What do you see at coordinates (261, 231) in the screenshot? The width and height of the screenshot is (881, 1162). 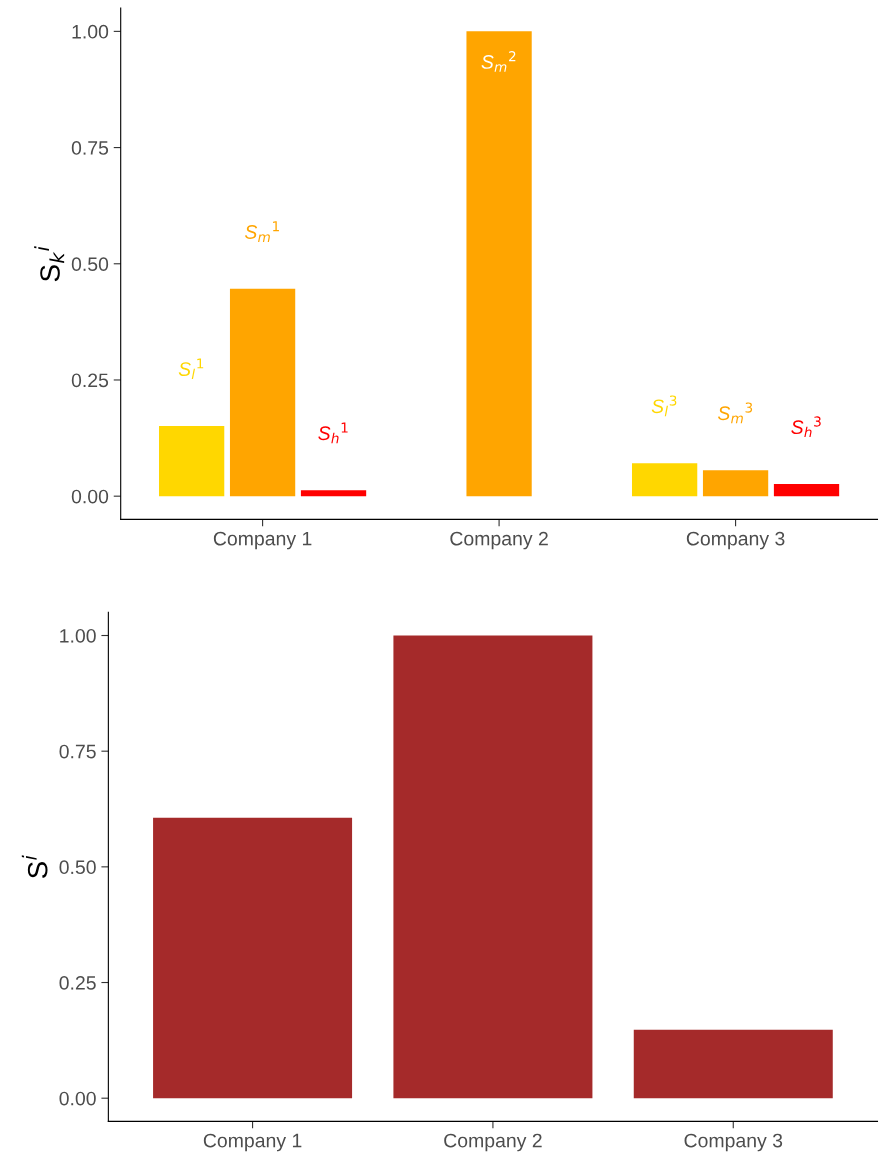 I see `annotation: S$_{m}$$^{1}$` at bounding box center [261, 231].